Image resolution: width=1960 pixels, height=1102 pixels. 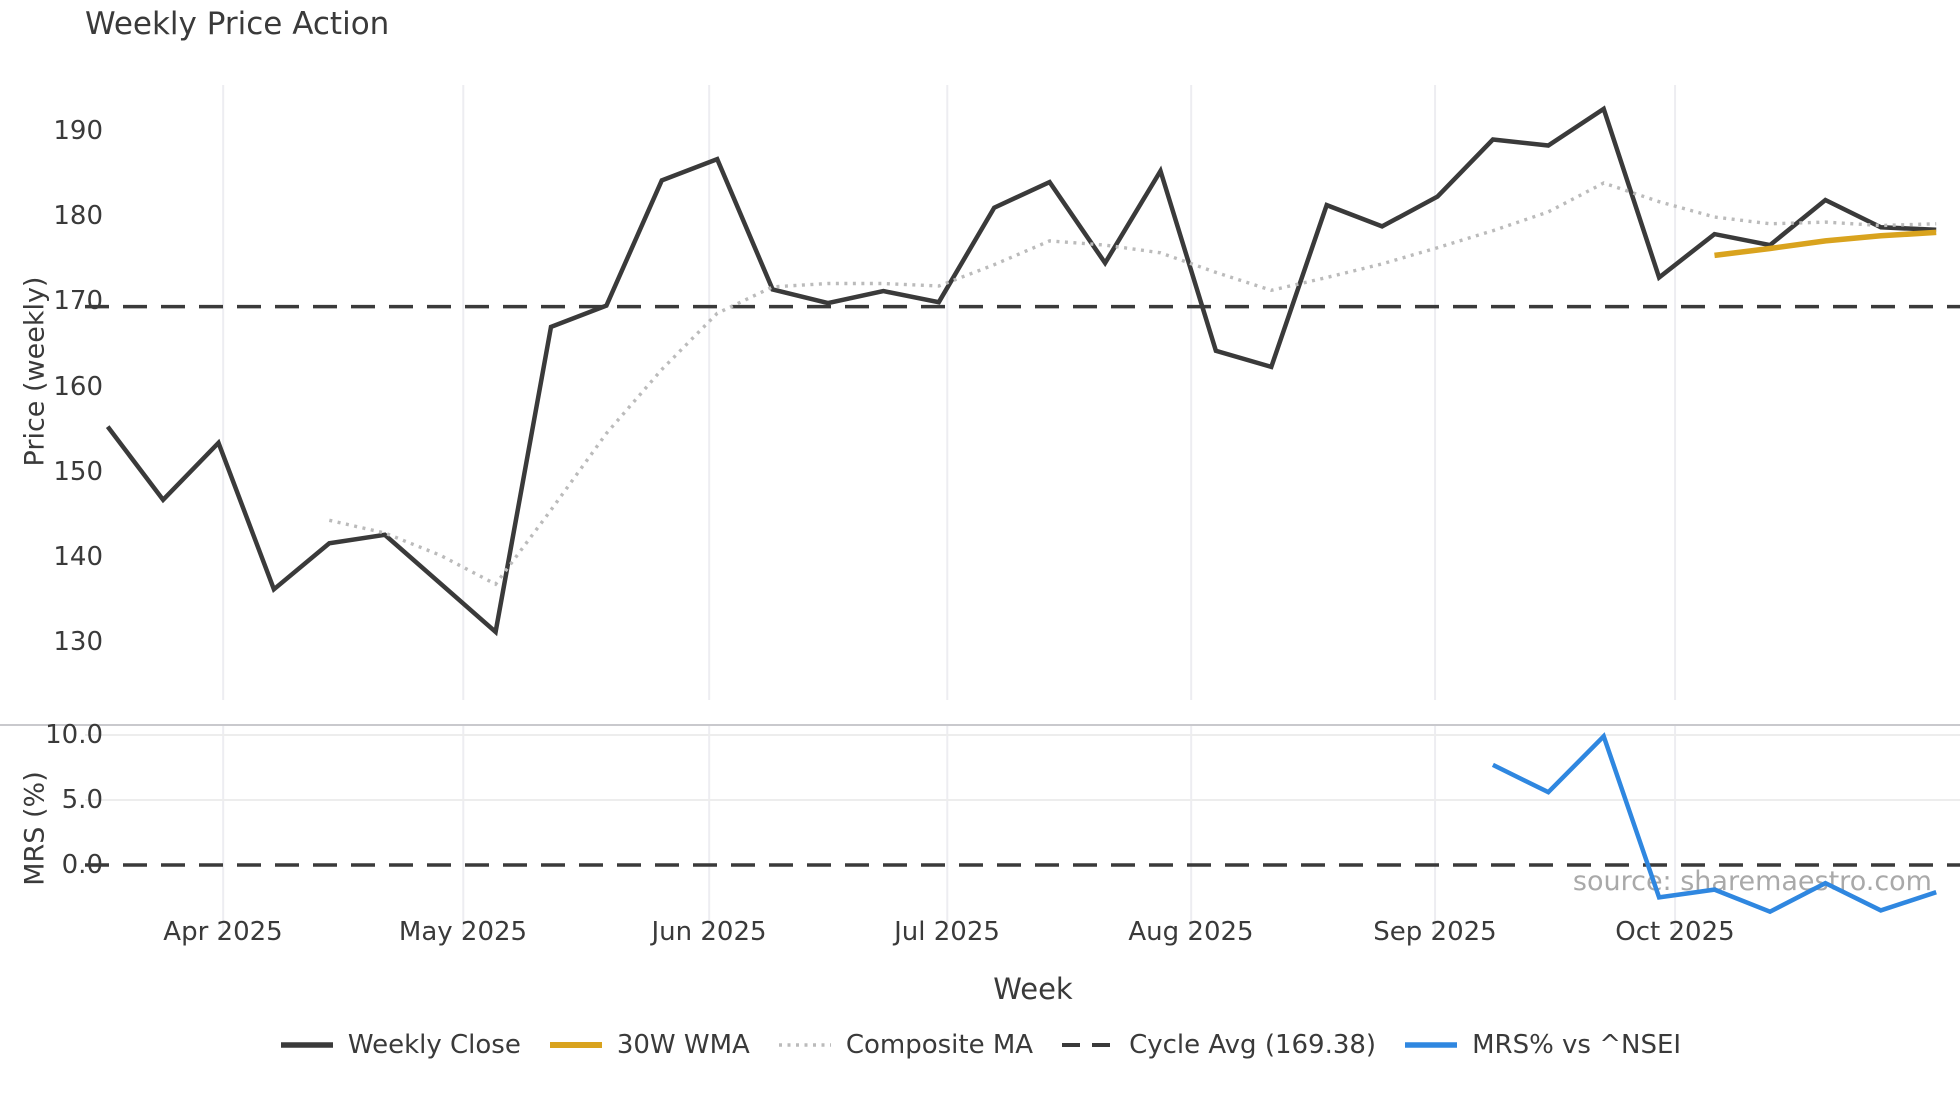 I want to click on legend-swatch-30w-wma-icon, so click(x=575, y=1045).